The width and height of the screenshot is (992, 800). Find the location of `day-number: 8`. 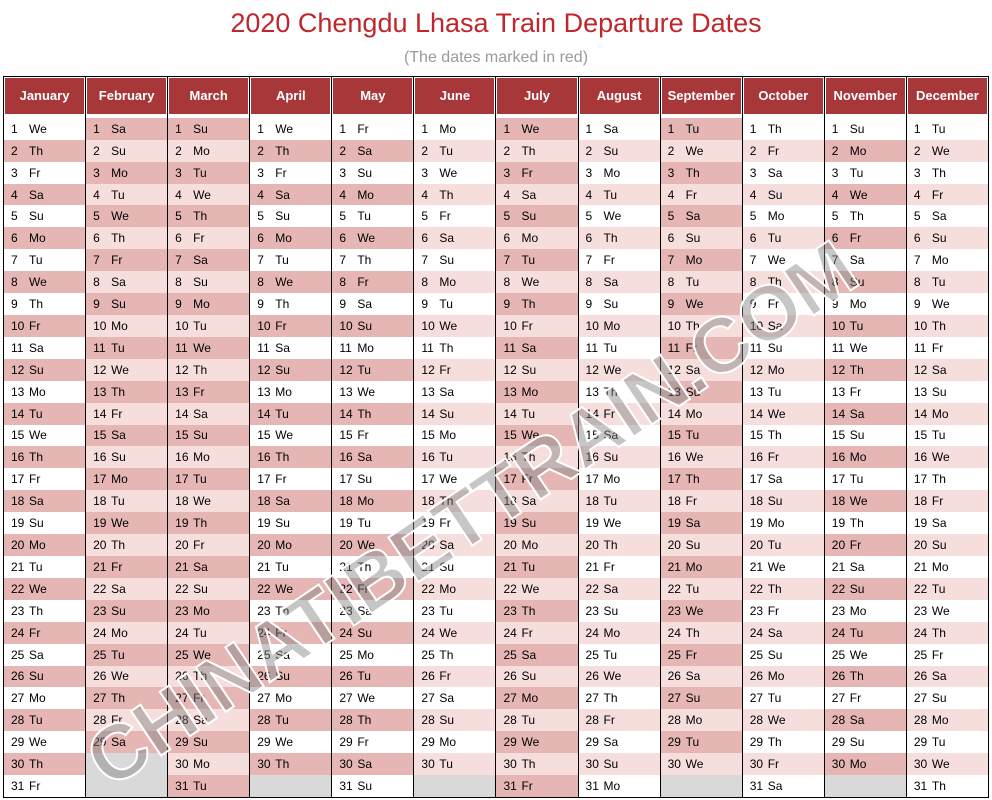

day-number: 8 is located at coordinates (917, 282).